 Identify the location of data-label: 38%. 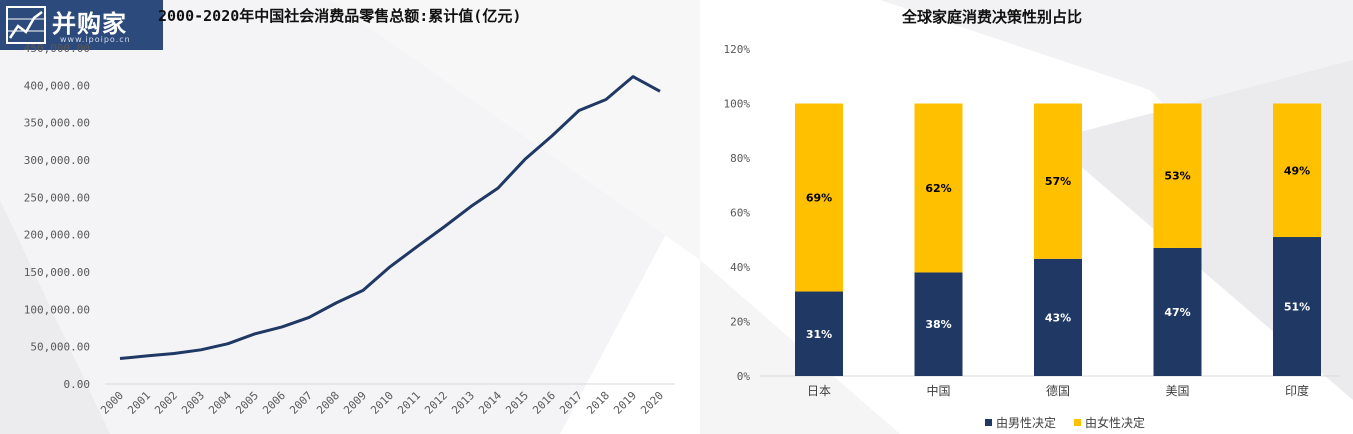
(938, 324).